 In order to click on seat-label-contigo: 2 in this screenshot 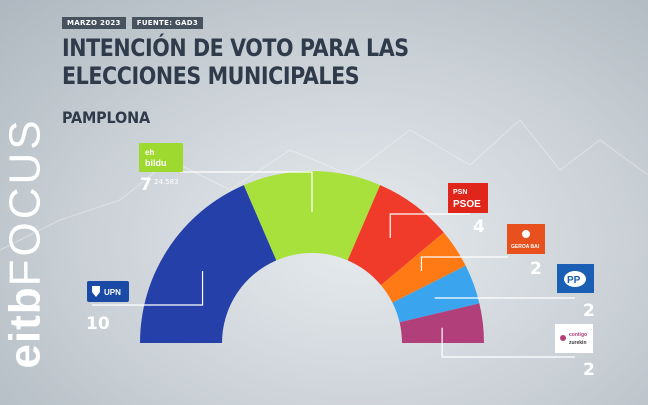, I will do `click(589, 370)`.